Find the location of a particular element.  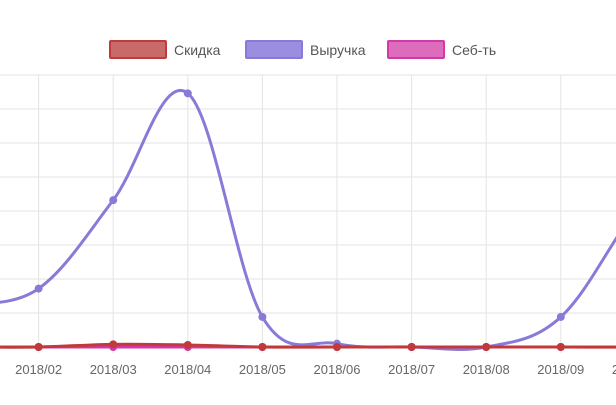

x-tick-label: 2018/06 is located at coordinates (337, 369).